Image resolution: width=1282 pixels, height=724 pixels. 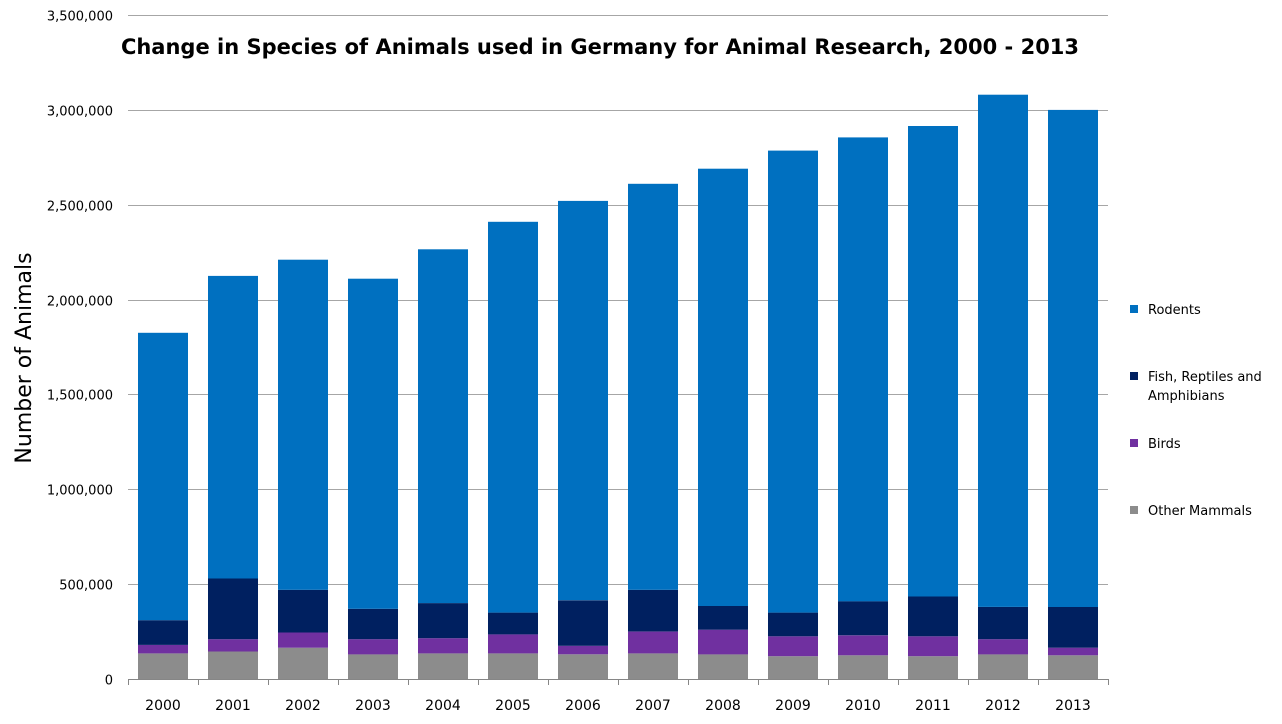 What do you see at coordinates (723, 706) in the screenshot?
I see `x-tick-label: 2008` at bounding box center [723, 706].